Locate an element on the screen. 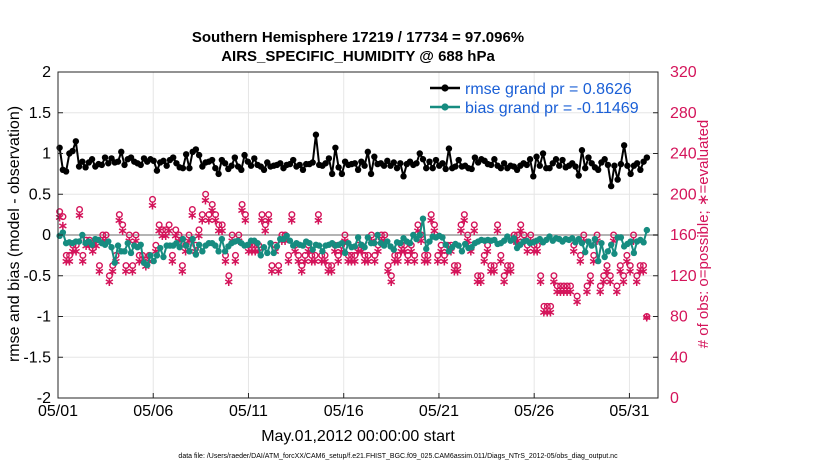 The width and height of the screenshot is (830, 470). y-tick-label-5: 0.5 is located at coordinates (40, 194).